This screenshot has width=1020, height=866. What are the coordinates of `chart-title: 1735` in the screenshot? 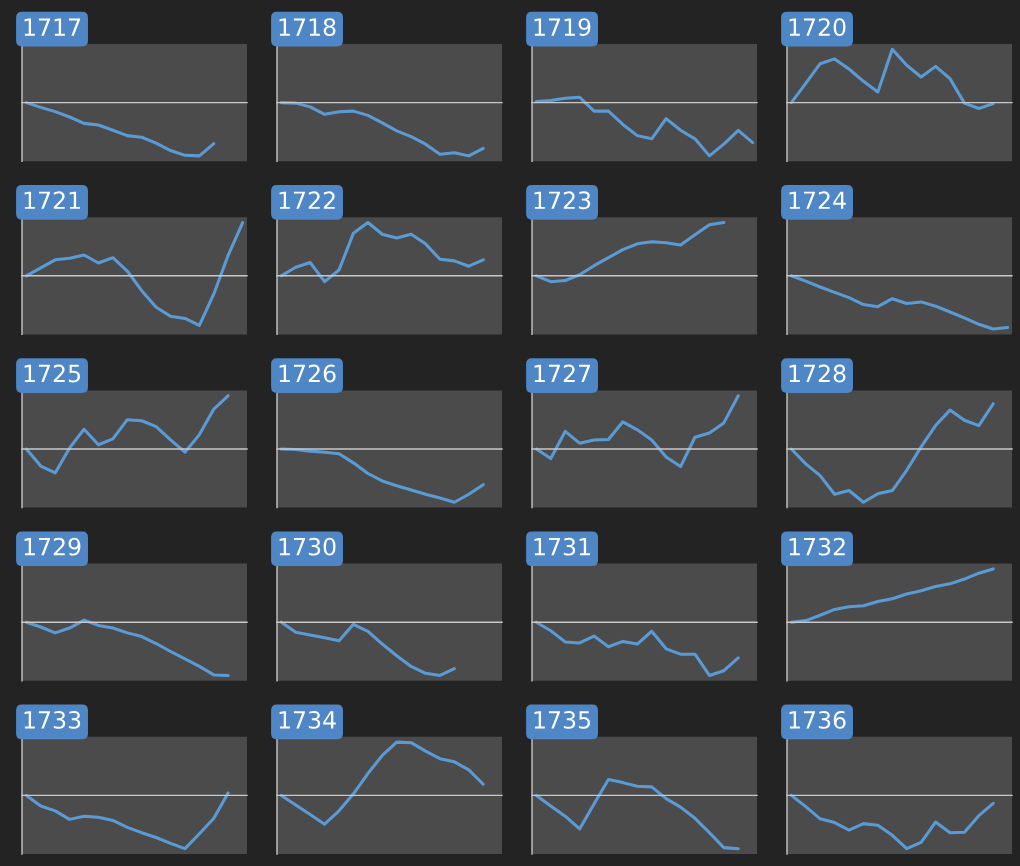 It's located at (562, 719).